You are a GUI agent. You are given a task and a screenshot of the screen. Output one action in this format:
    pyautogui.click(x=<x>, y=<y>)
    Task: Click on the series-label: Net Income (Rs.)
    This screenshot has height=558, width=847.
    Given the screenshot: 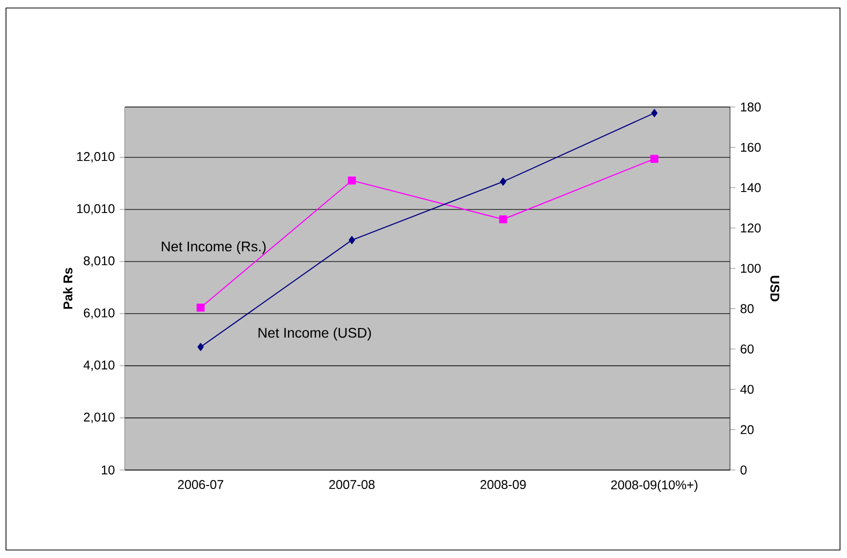 What is the action you would take?
    pyautogui.click(x=214, y=247)
    